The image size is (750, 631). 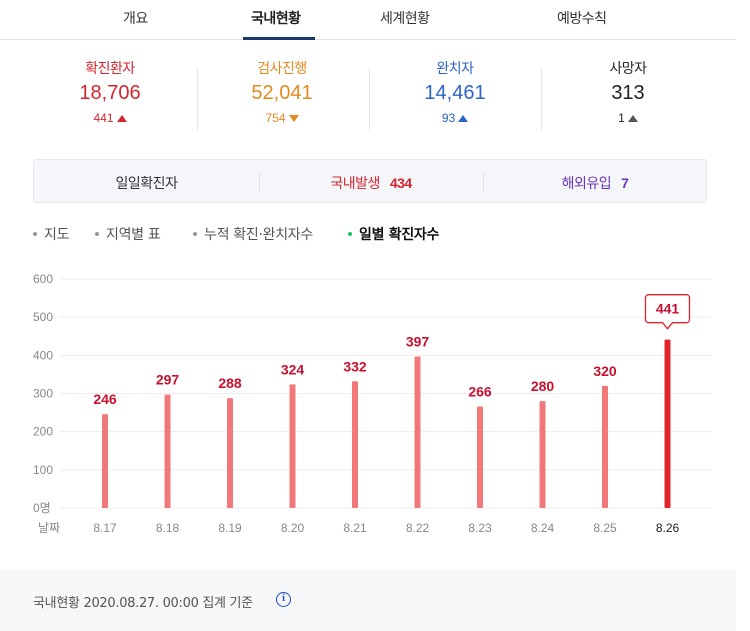 I want to click on stat-recovered: 완치자 14,461 93, so click(x=455, y=91).